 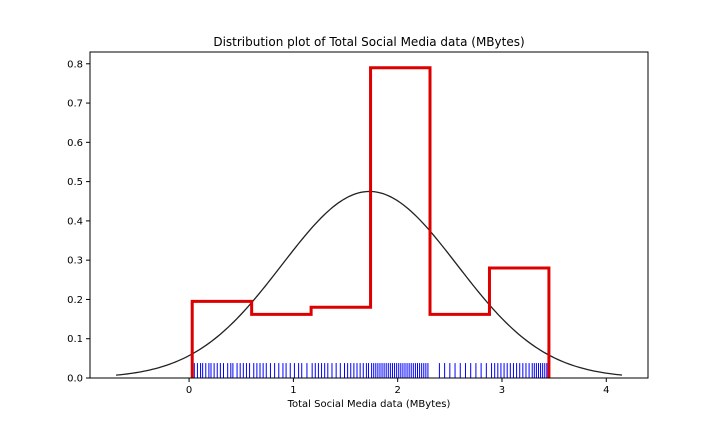 I want to click on x-tick-label: 1, so click(x=293, y=390).